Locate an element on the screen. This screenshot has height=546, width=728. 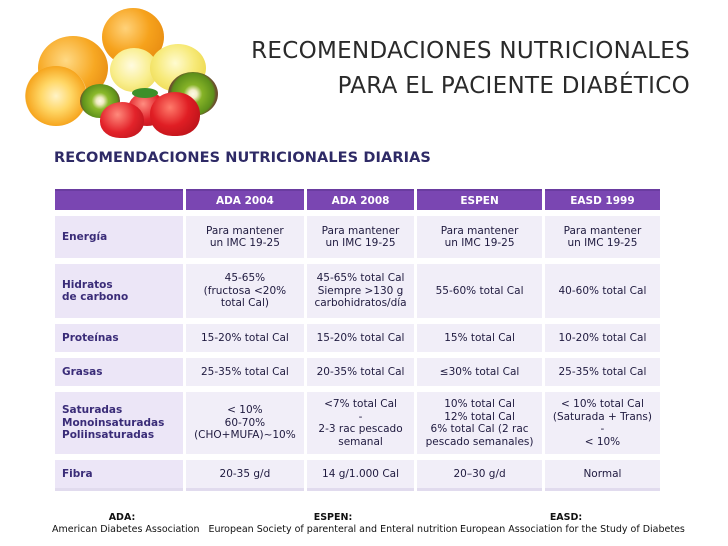
header-corner is located at coordinates (119, 199).